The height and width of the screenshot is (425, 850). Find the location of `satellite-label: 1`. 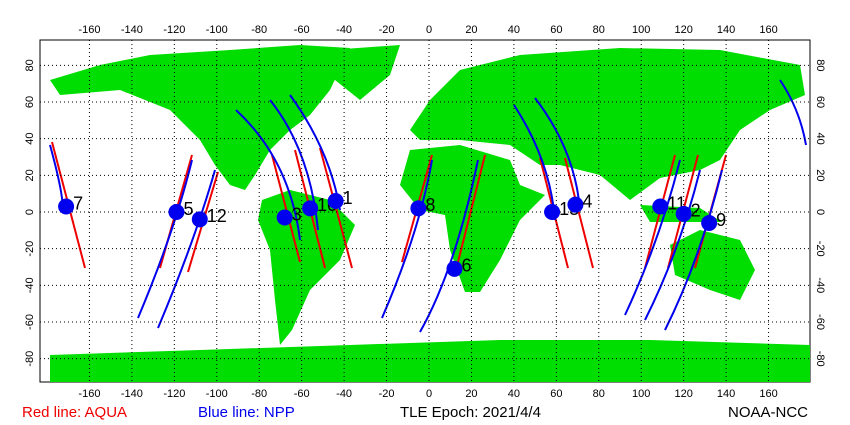

satellite-label: 1 is located at coordinates (348, 198).